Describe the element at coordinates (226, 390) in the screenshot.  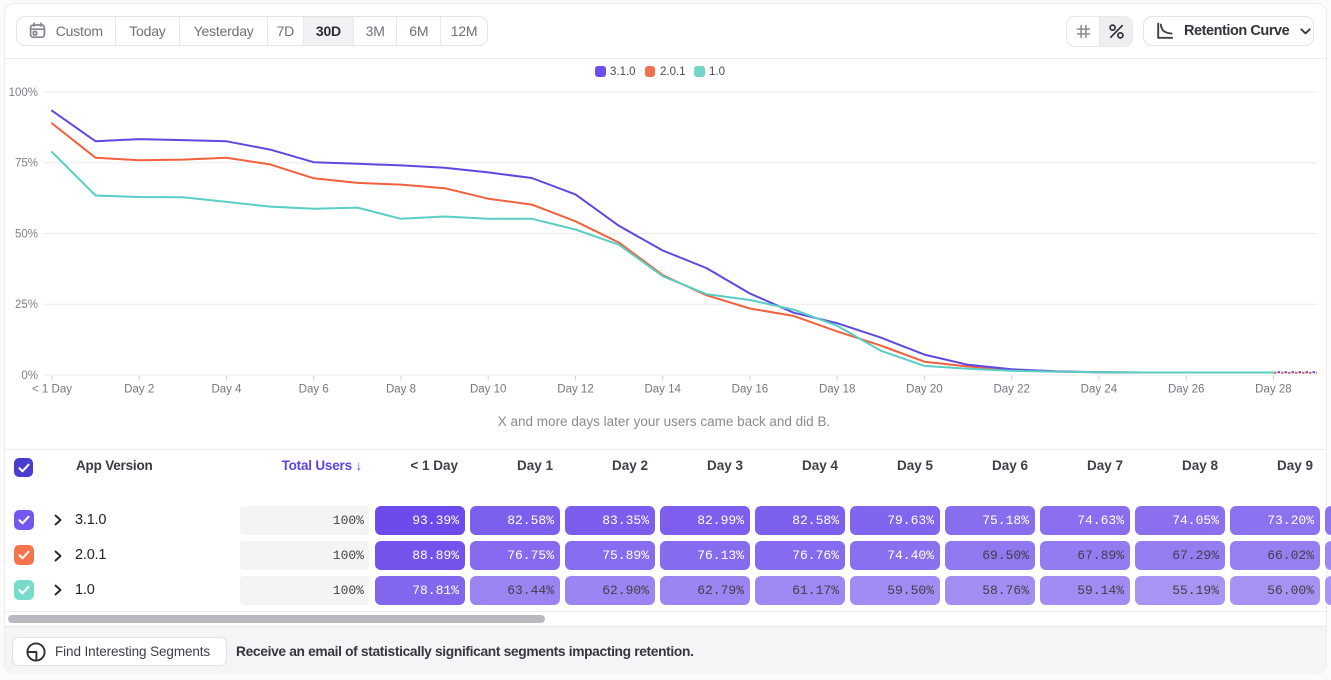
I see `svg-text: Day 4` at that location.